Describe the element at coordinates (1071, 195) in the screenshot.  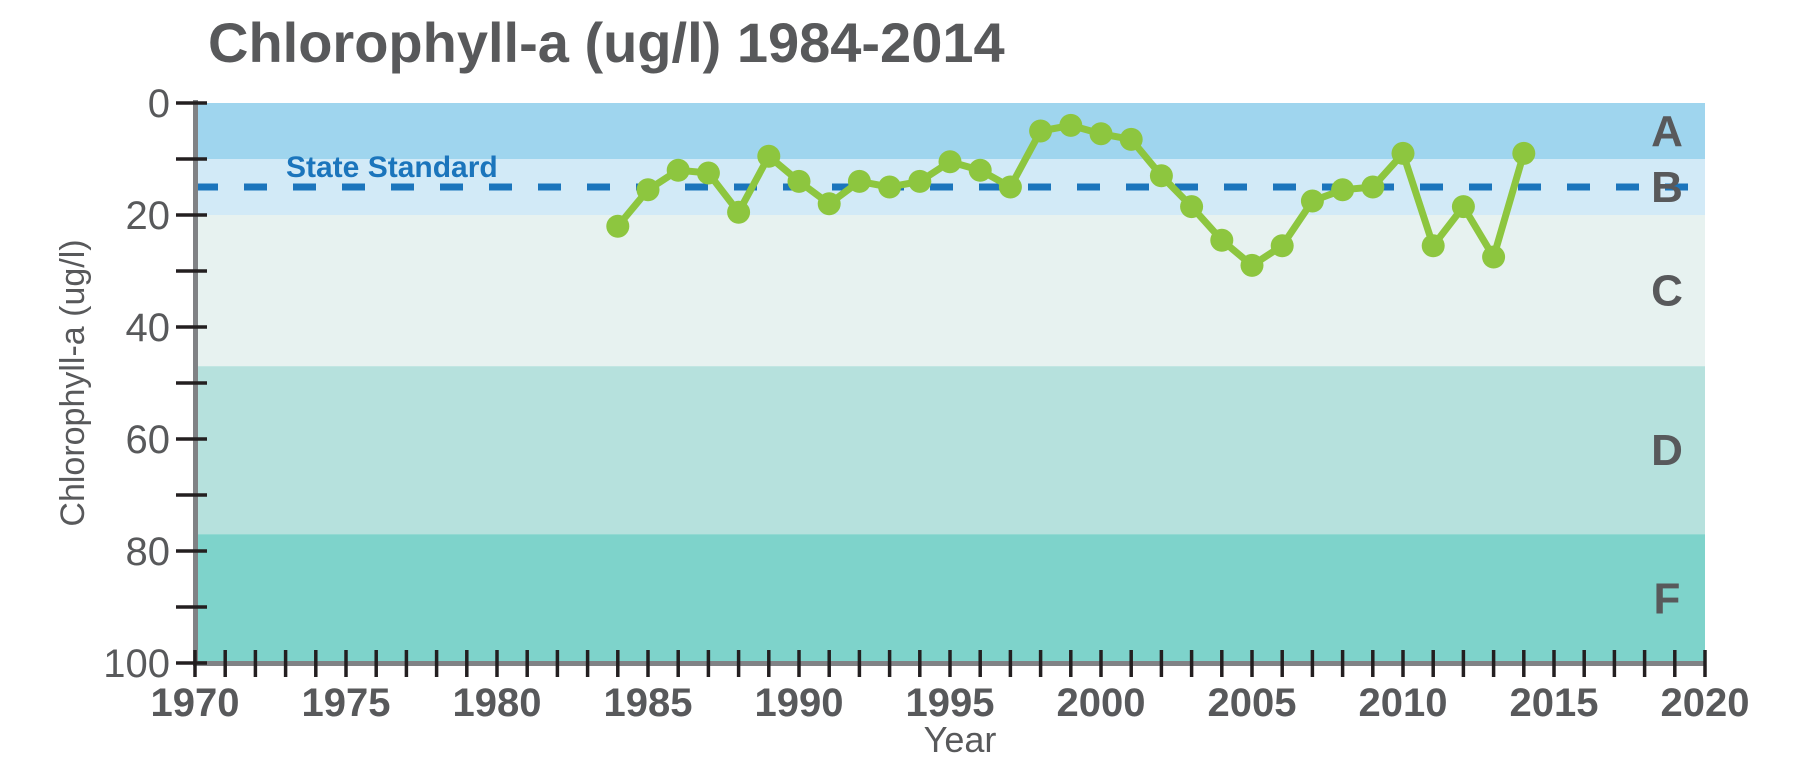
I see `data-series-layer` at that location.